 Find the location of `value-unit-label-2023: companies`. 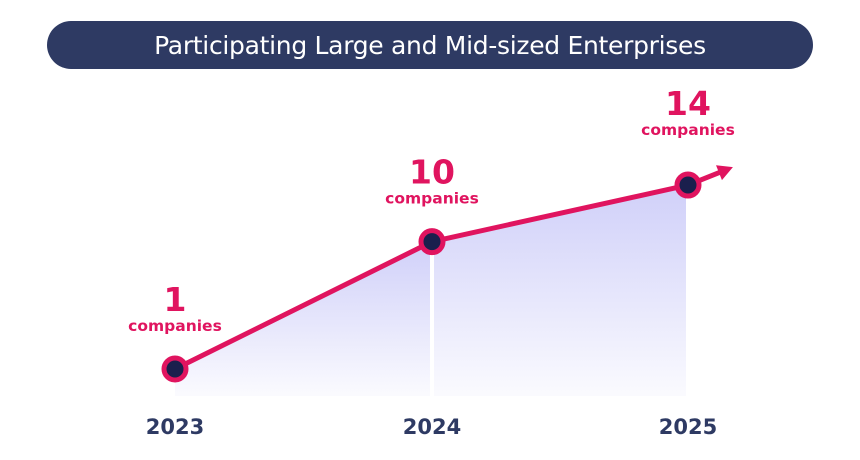

value-unit-label-2023: companies is located at coordinates (175, 326).